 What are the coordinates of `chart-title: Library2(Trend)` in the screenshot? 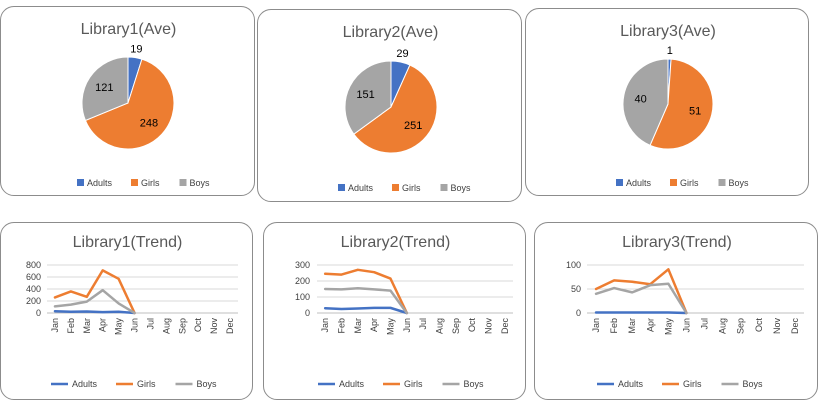 It's located at (396, 242).